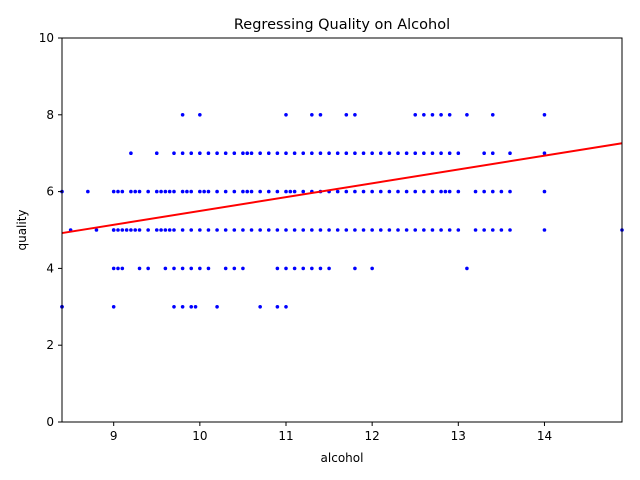  What do you see at coordinates (46, 38) in the screenshot?
I see `y-tick-label: 10` at bounding box center [46, 38].